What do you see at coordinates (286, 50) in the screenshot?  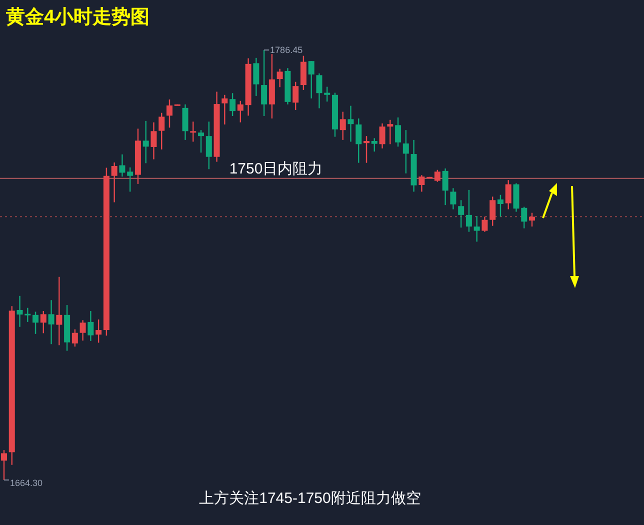 I see `annotation: 1786.45` at bounding box center [286, 50].